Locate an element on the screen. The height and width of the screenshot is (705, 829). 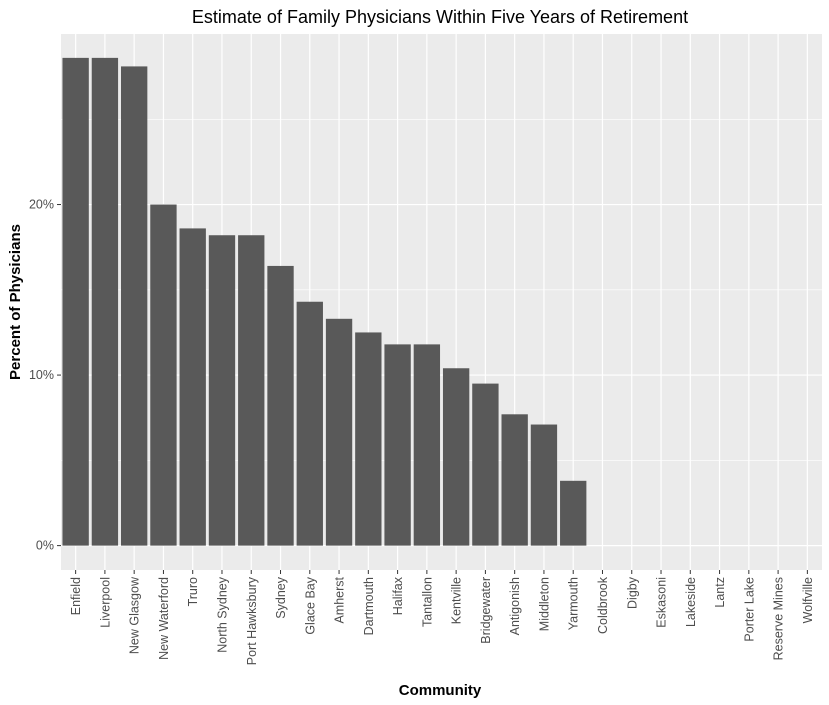
x-tick-label: Middleton is located at coordinates (544, 604).